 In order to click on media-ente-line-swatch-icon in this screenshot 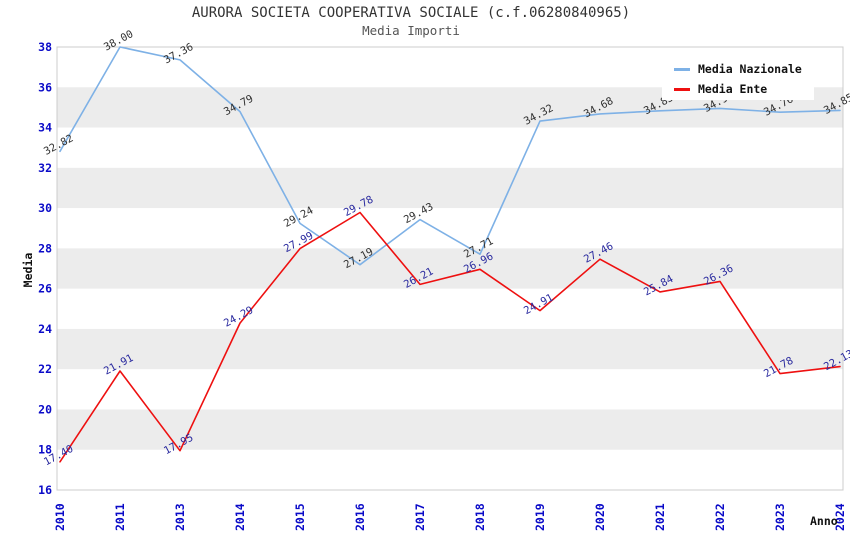, I will do `click(682, 89)`.